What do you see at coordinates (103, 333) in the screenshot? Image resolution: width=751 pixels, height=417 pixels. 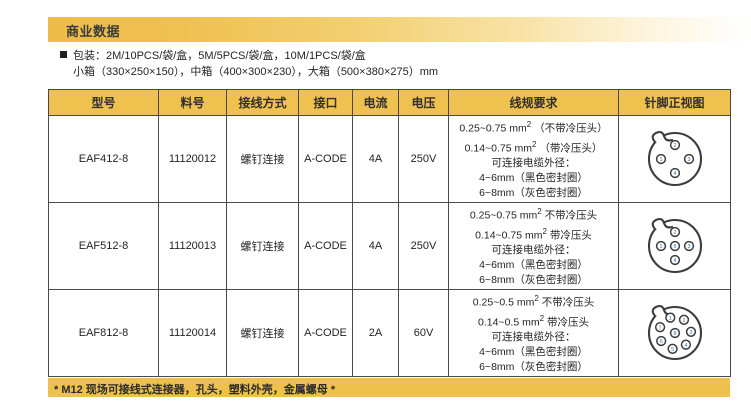 I see `cell-model: EAF812-8` at bounding box center [103, 333].